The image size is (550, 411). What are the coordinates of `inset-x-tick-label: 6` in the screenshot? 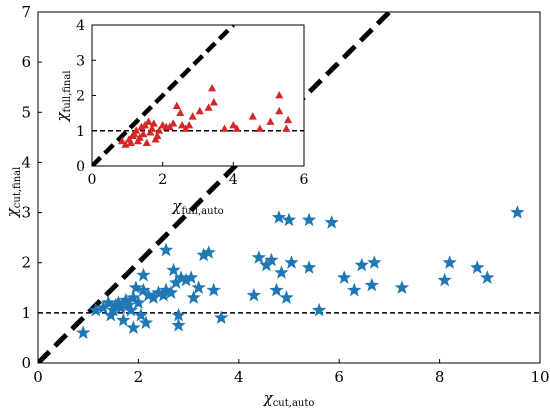 It's located at (304, 180).